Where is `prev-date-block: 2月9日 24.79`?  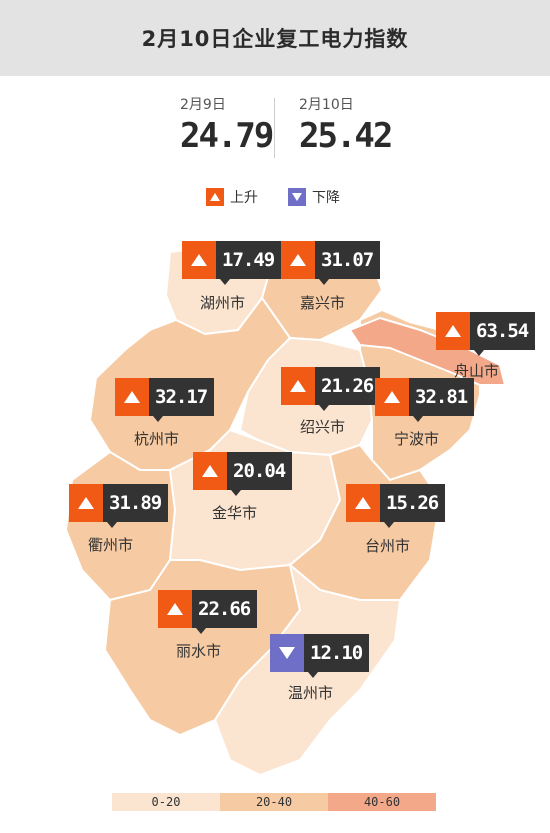 prev-date-block: 2月9日 24.79 is located at coordinates (227, 125).